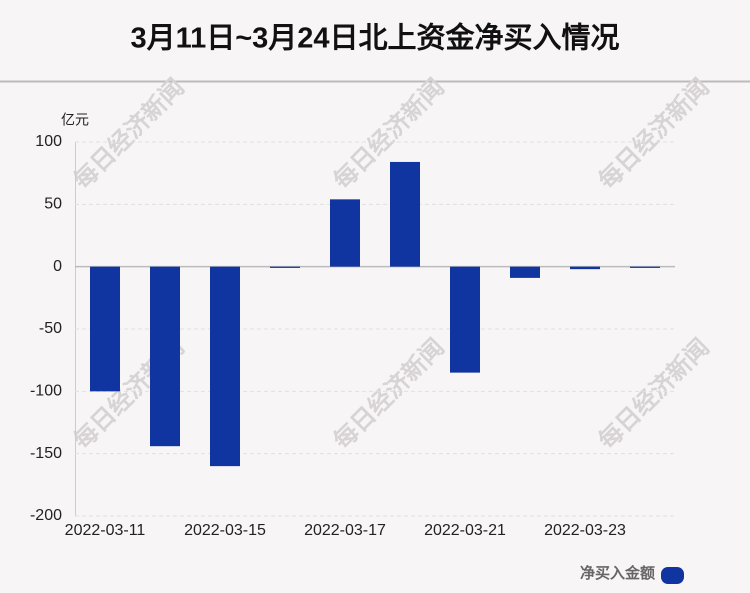 The width and height of the screenshot is (750, 593). I want to click on x-tick-label: 2022-03-15, so click(225, 530).